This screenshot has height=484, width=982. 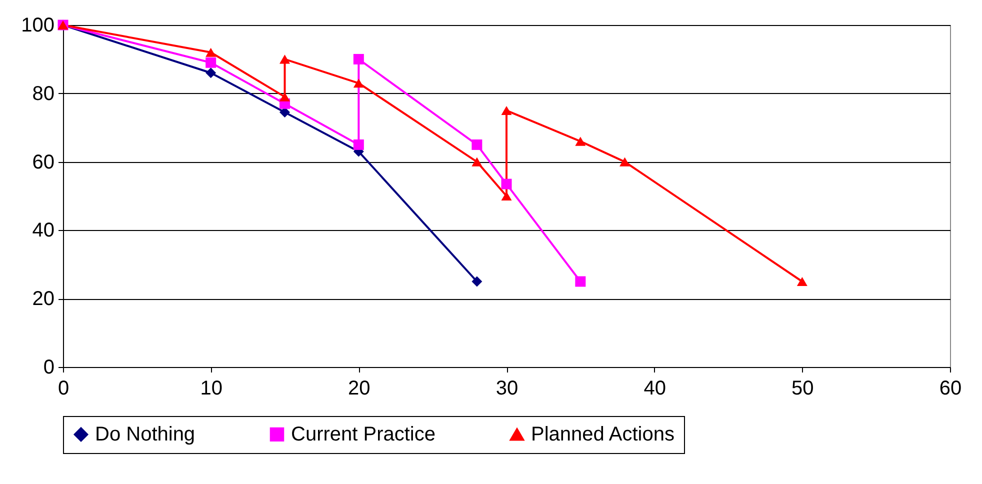 I want to click on x-tick-label: 30, so click(x=507, y=389).